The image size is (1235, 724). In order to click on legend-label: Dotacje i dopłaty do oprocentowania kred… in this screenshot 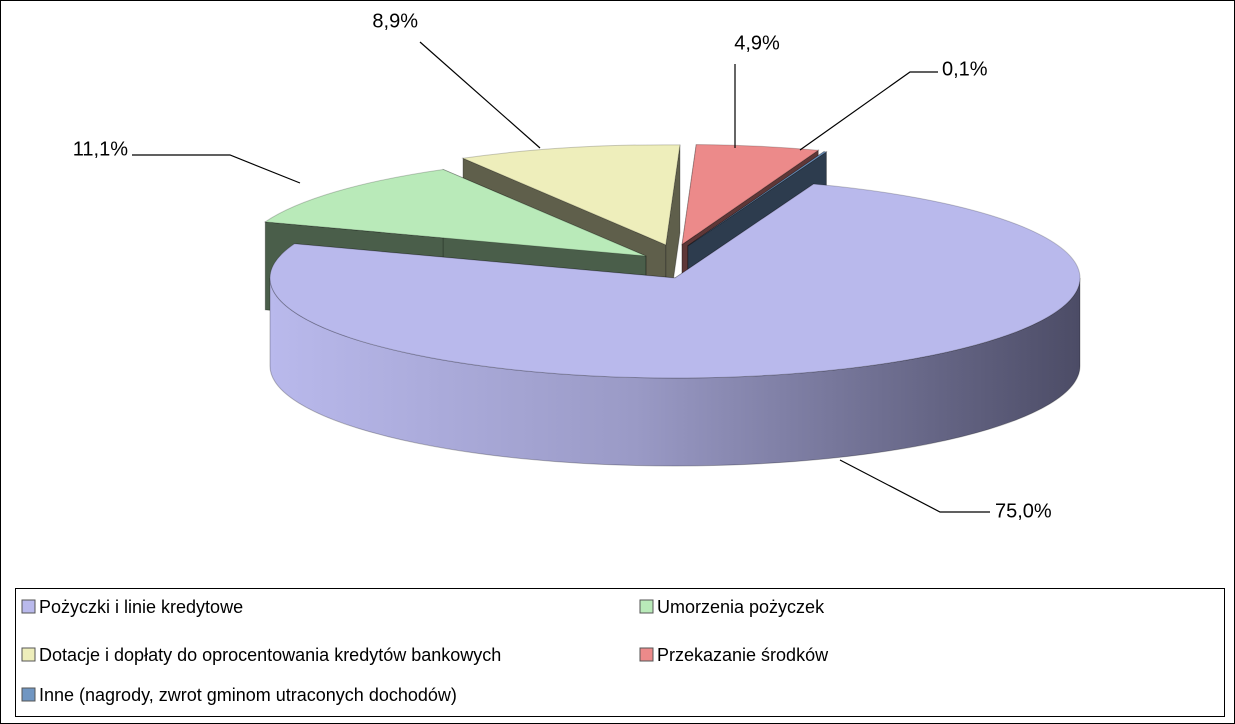, I will do `click(270, 655)`.